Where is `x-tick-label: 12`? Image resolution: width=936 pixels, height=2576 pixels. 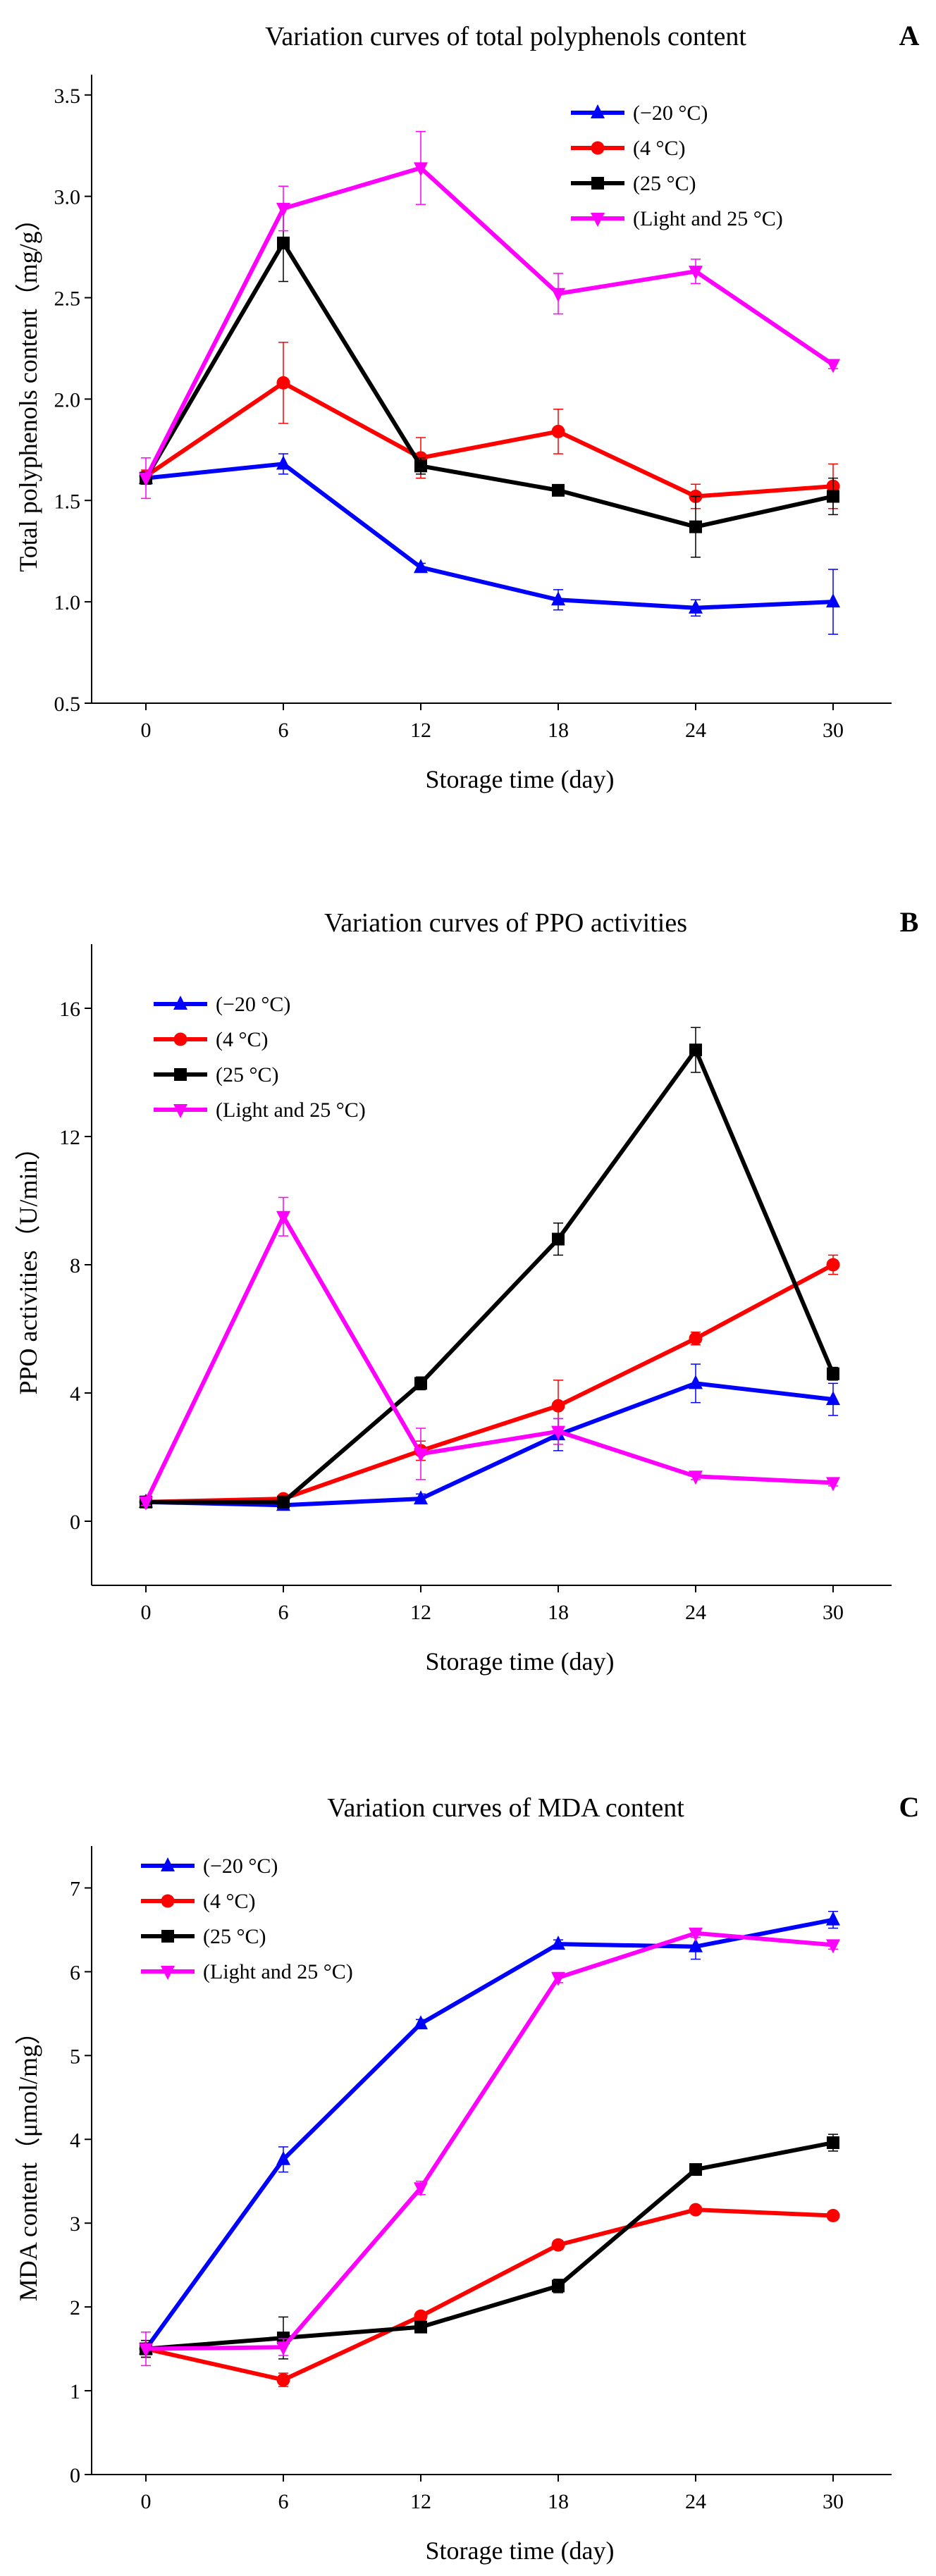 x-tick-label: 12 is located at coordinates (420, 2501).